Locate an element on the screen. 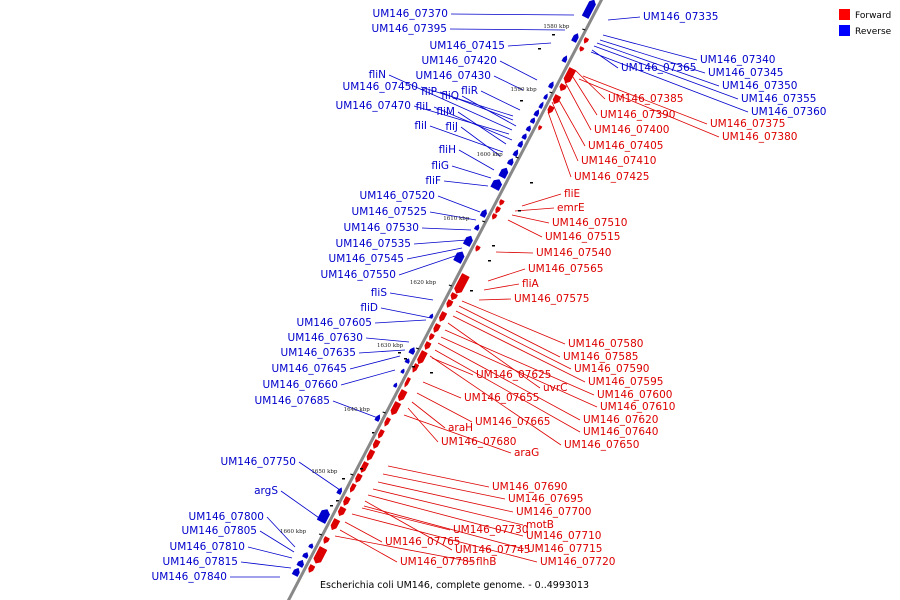 Image resolution: width=900 pixels, height=600 pixels. gene-label: UM146_07800 is located at coordinates (226, 517).